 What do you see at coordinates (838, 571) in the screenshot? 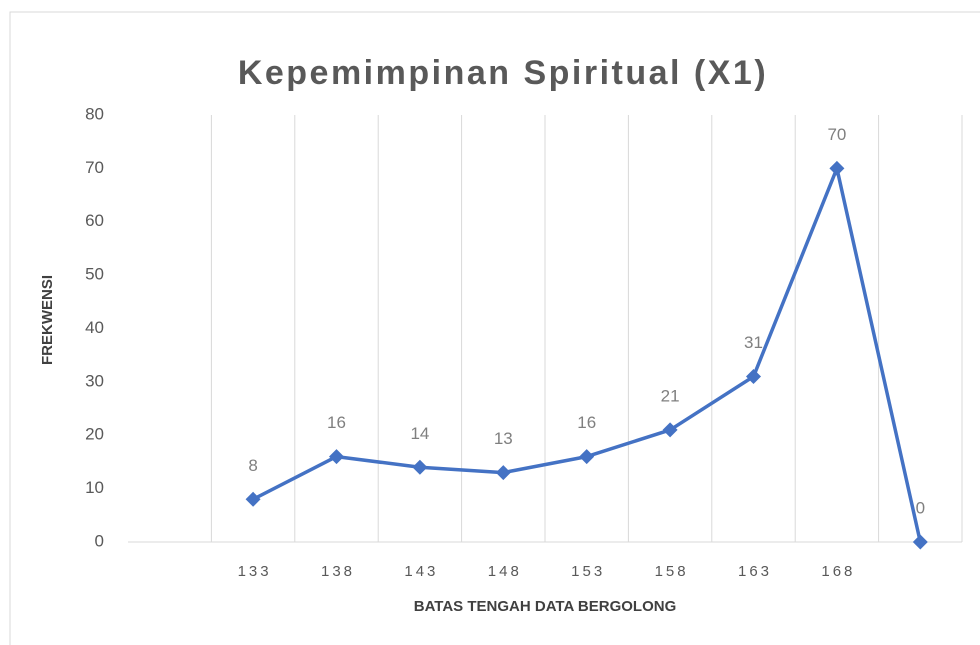
I see `x-tick-label: 168` at bounding box center [838, 571].